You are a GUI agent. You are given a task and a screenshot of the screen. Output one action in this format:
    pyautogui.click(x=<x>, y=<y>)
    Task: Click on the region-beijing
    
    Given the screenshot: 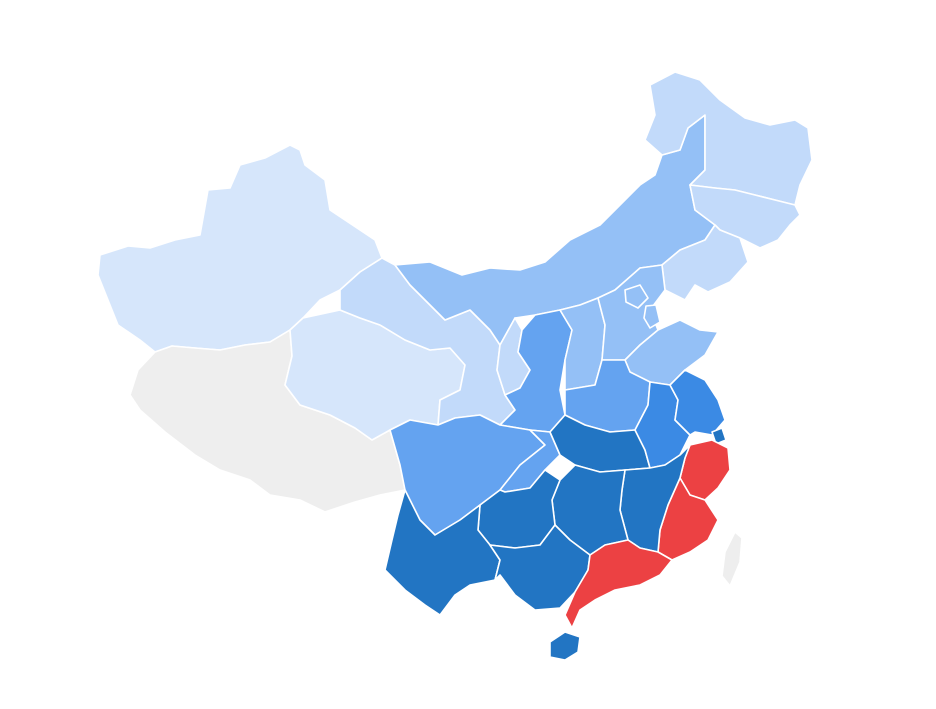 What is the action you would take?
    pyautogui.click(x=636, y=296)
    